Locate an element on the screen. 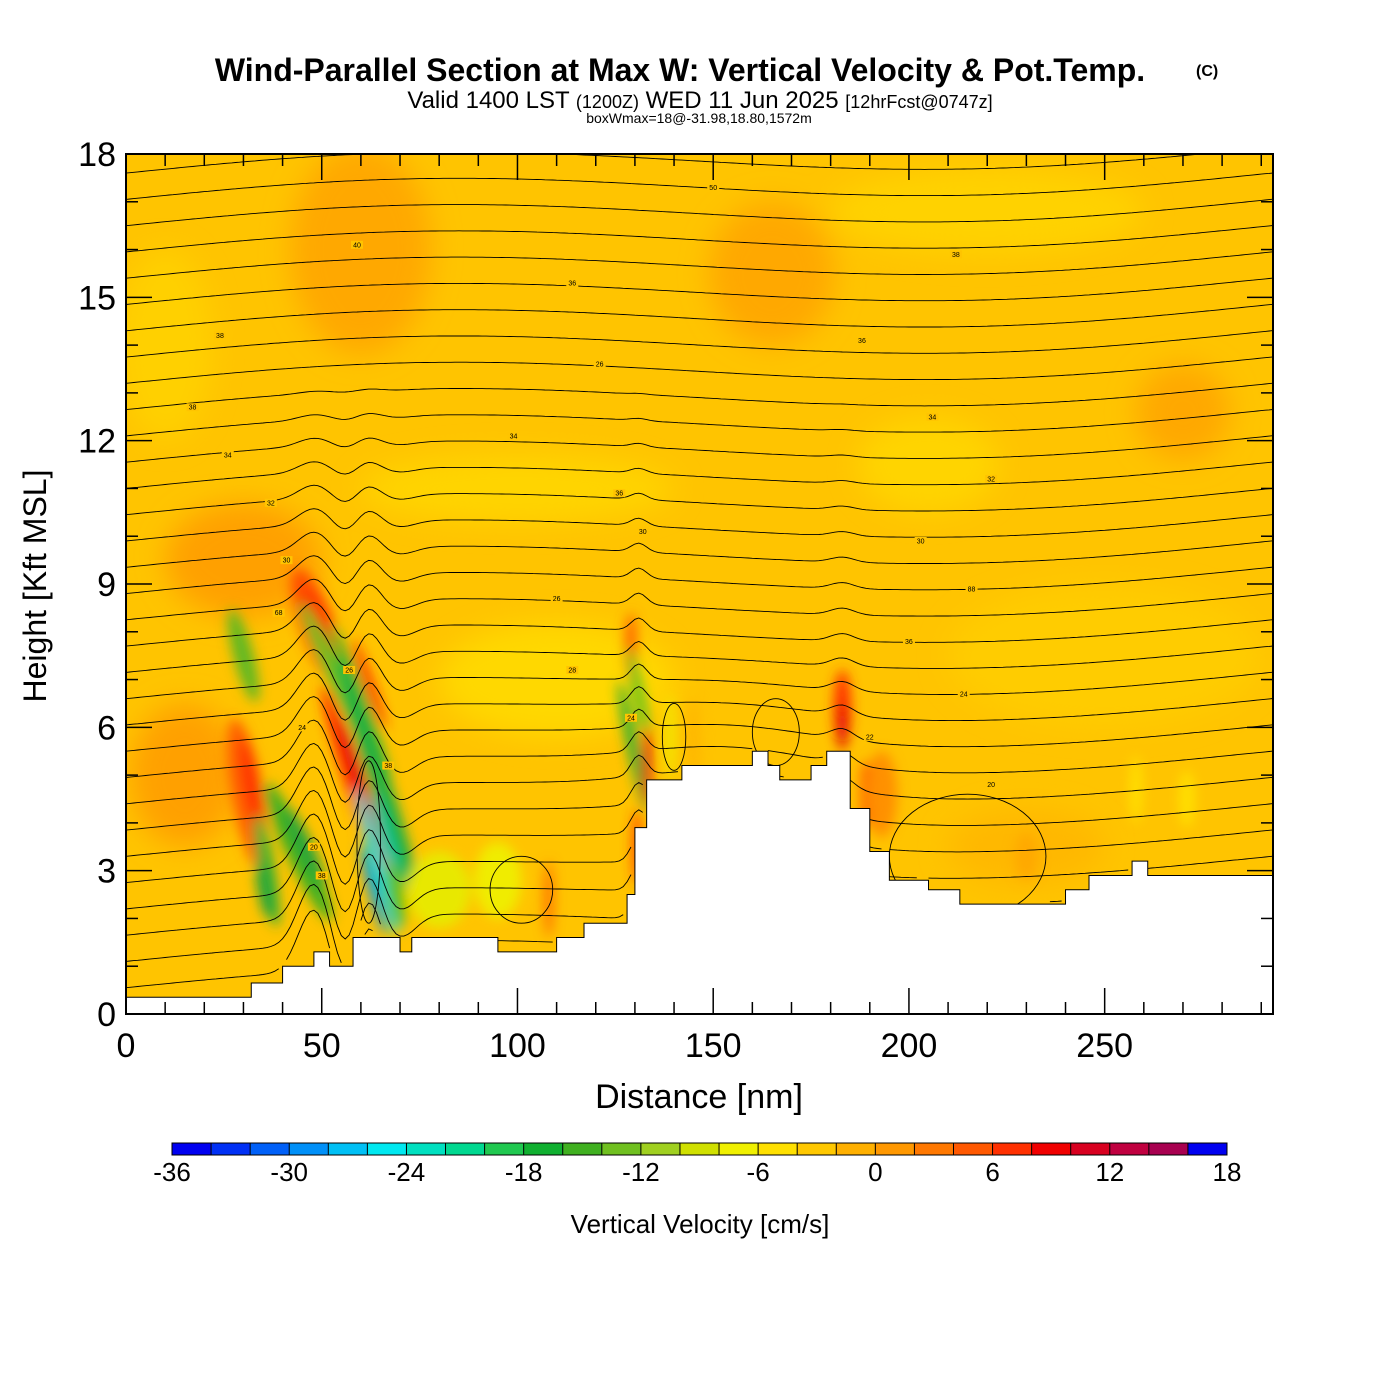  contour-label-20: 36 is located at coordinates (909, 642).